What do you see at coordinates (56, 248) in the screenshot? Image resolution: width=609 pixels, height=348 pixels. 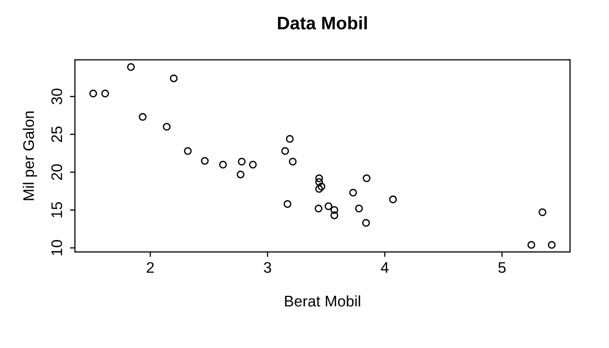 I see `y-tick-label: 10` at bounding box center [56, 248].